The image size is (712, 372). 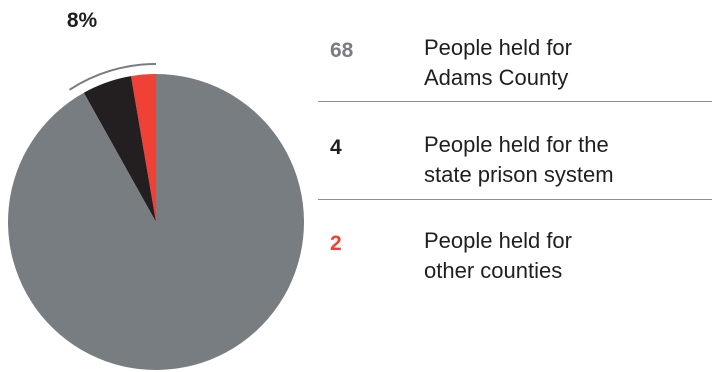 I want to click on legend-value: 2, so click(x=336, y=243).